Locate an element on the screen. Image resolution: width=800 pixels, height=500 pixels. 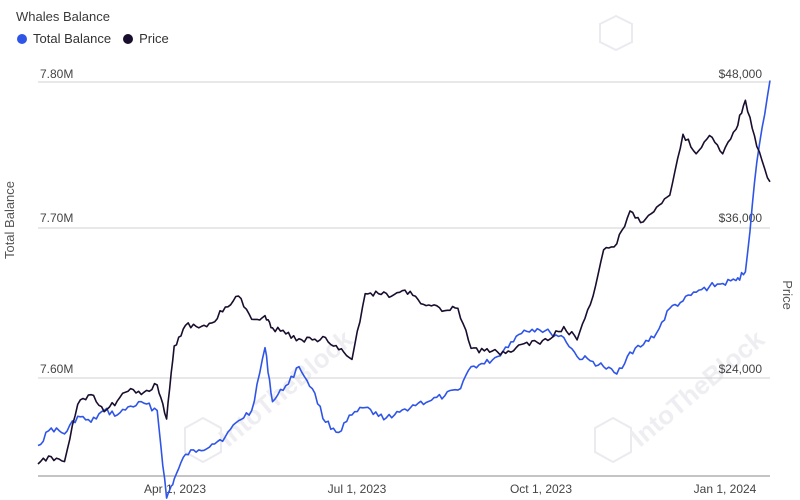
legend-label-price: Price is located at coordinates (154, 38).